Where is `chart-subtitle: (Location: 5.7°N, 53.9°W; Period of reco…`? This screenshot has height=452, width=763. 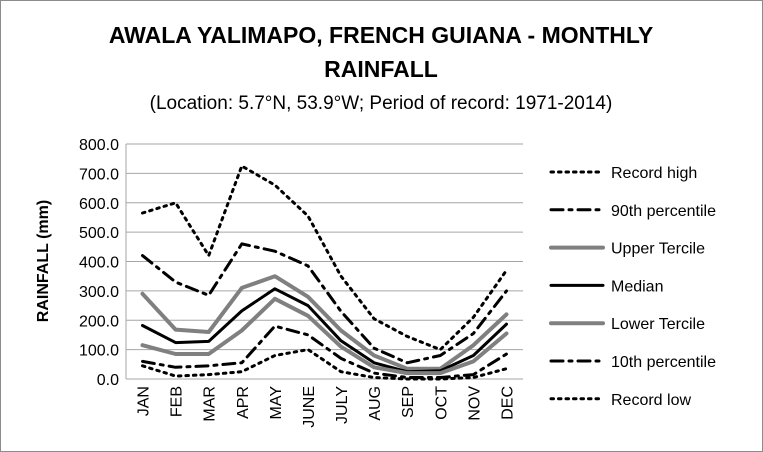 chart-subtitle: (Location: 5.7°N, 53.9°W; Period of reco… is located at coordinates (381, 103).